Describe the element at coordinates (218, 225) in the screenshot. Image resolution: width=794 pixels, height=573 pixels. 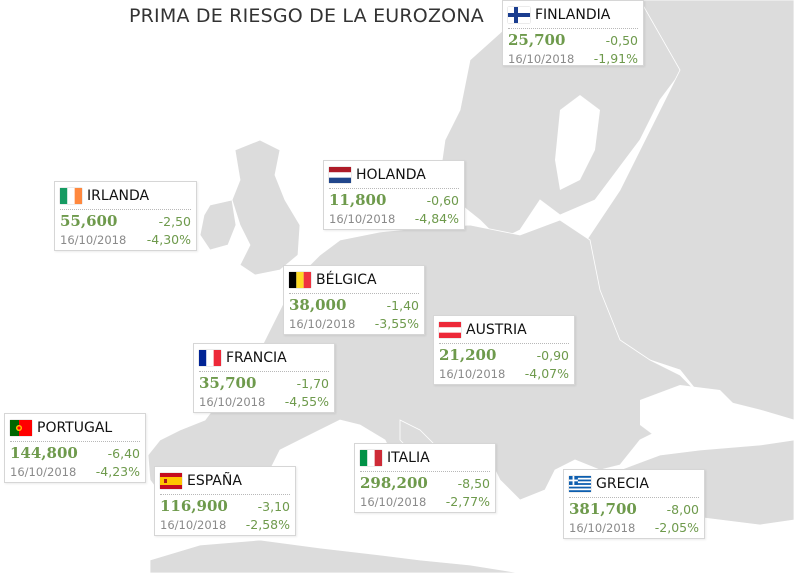
I see `ireland-land` at that location.